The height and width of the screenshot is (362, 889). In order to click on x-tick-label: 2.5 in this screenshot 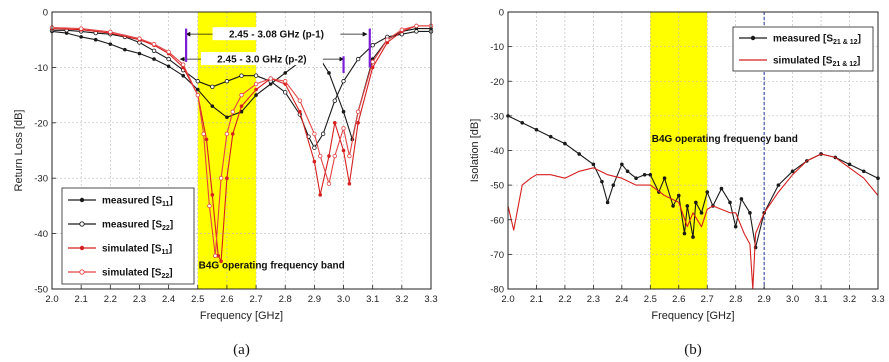, I will do `click(197, 299)`.